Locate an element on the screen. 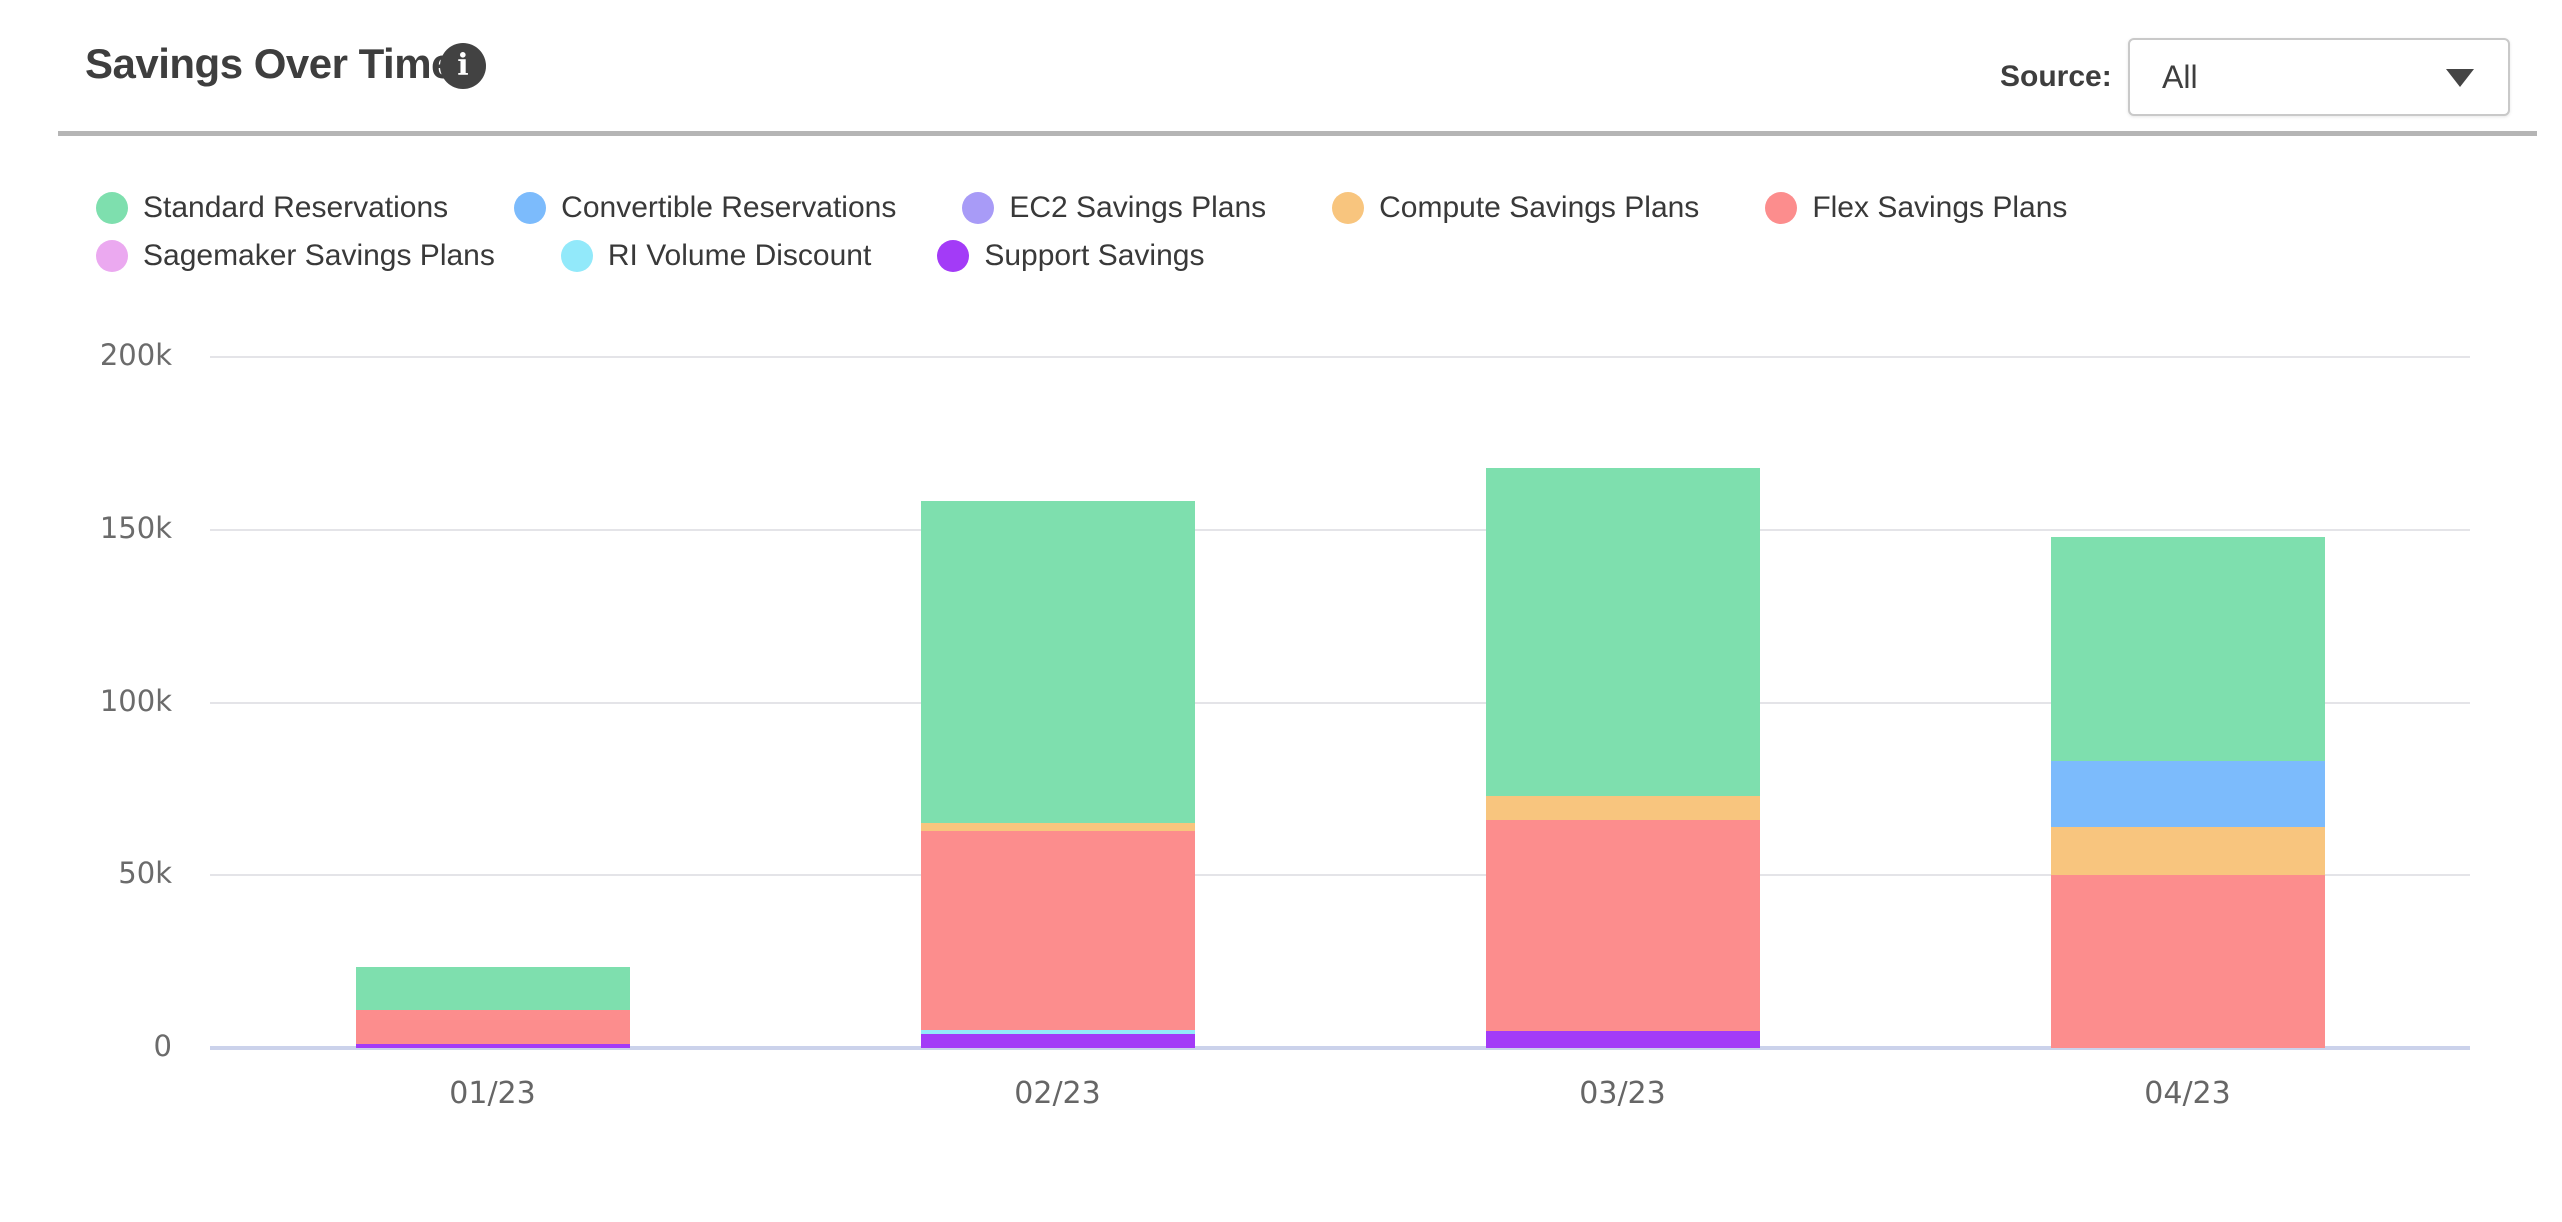 The image size is (2562, 1222). x-axis-label: 04/23 is located at coordinates (2187, 1093).